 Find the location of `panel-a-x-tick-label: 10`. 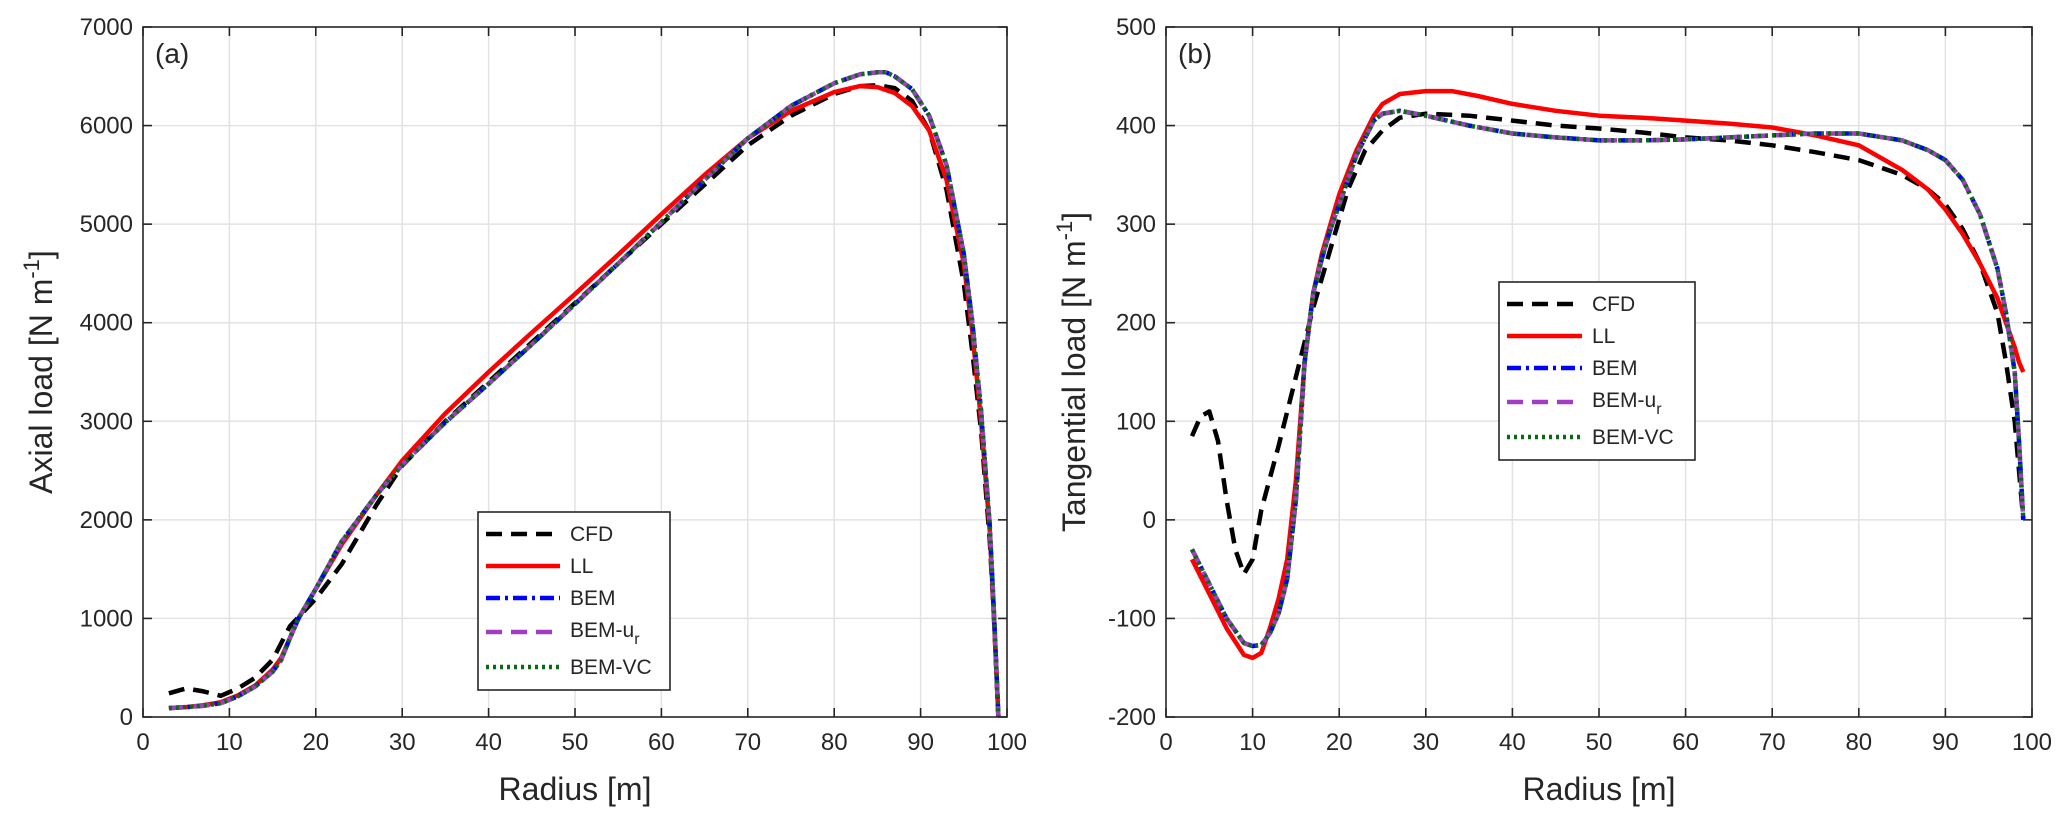

panel-a-x-tick-label: 10 is located at coordinates (229, 742).